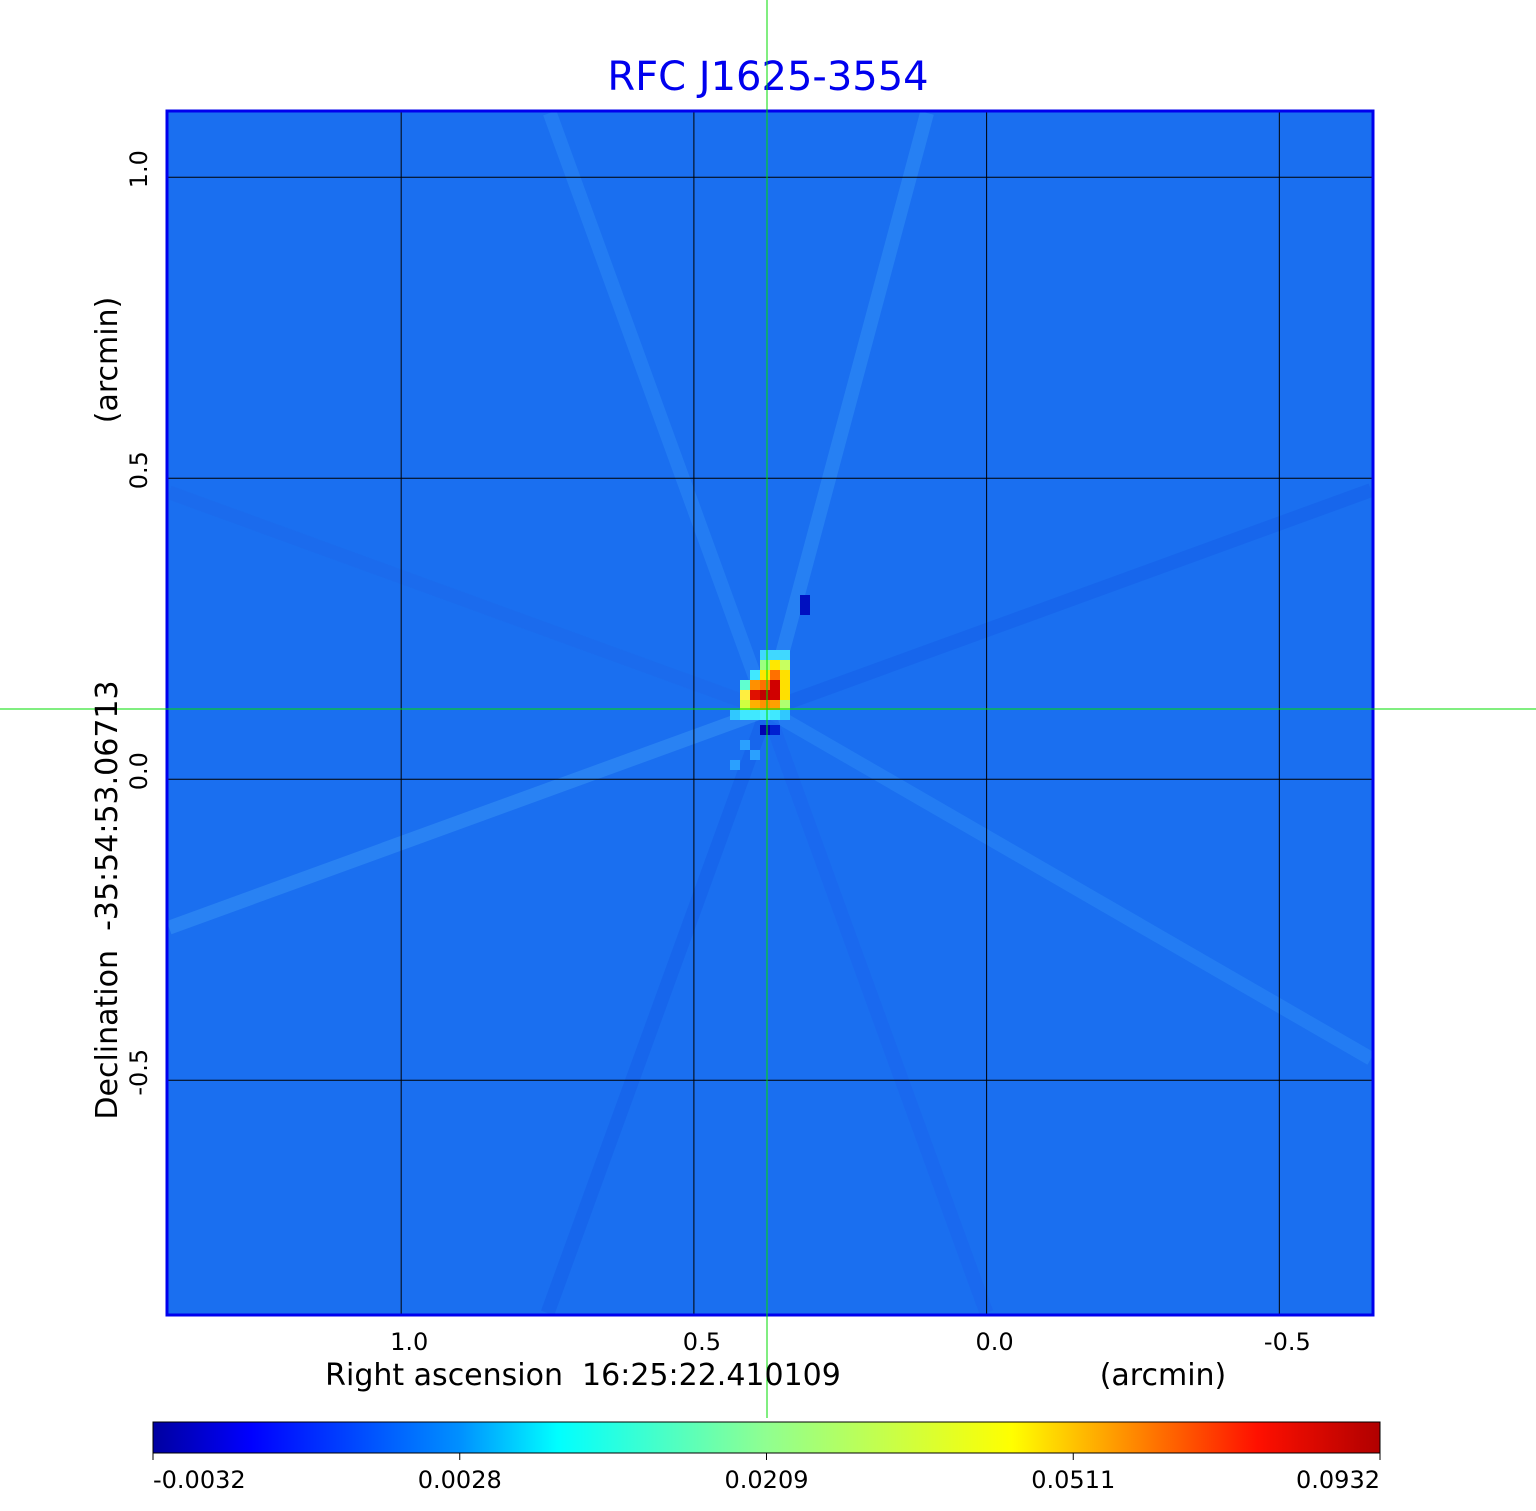  I want to click on x-tick-label: 1.0, so click(409, 1342).